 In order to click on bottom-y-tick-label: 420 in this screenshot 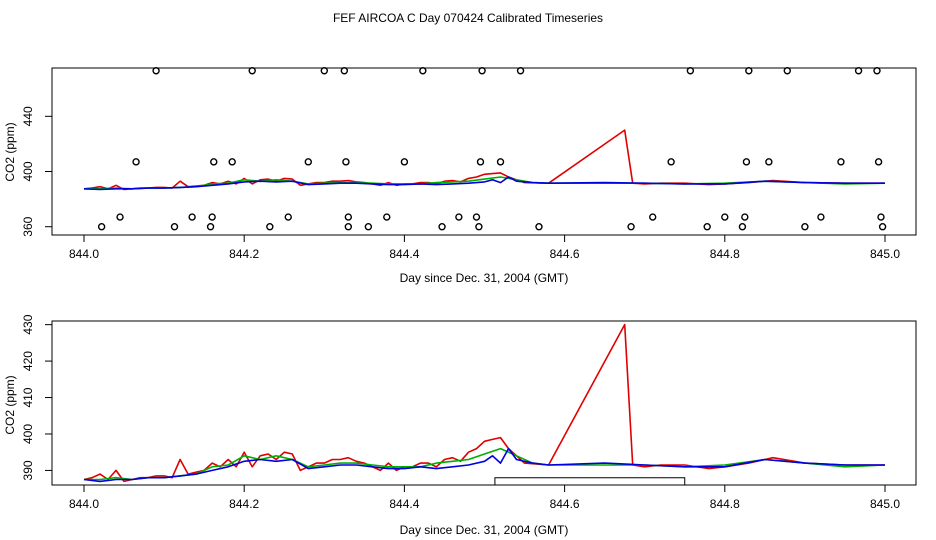, I will do `click(28, 361)`.